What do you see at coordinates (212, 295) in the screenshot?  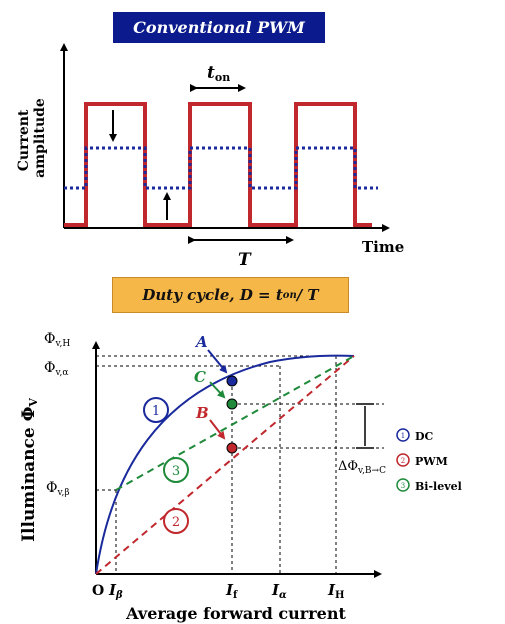 I see `duty-prefix: Duty cycle, D = t` at bounding box center [212, 295].